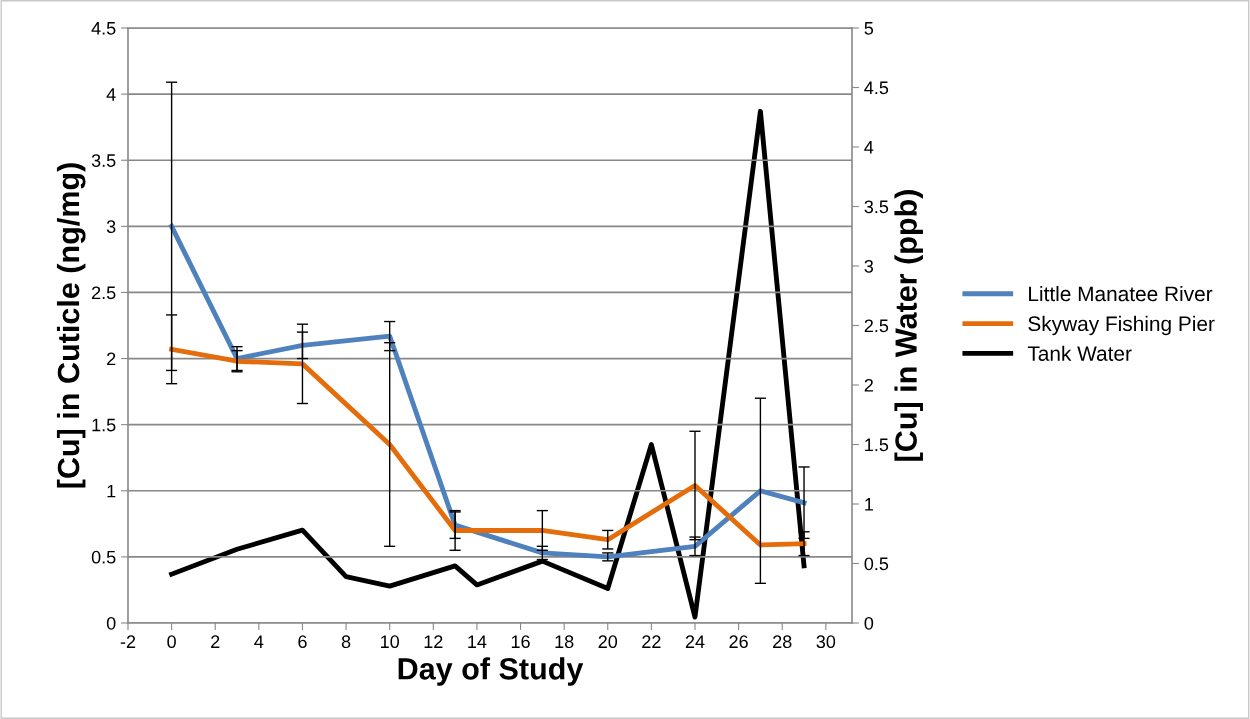 The height and width of the screenshot is (719, 1250). Describe the element at coordinates (1121, 325) in the screenshot. I see `legend-label: Skyway Fishing Pier` at that location.